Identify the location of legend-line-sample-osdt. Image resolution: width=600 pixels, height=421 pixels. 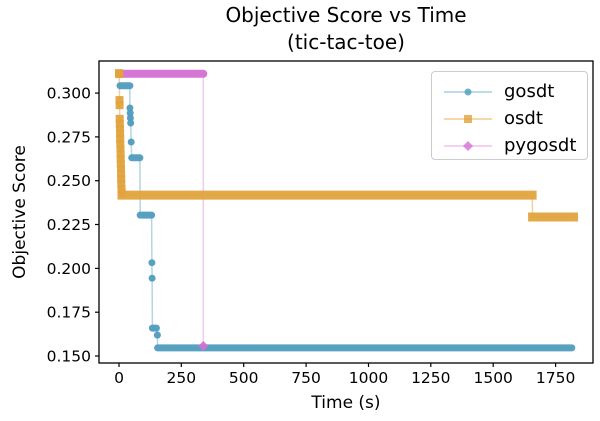
(468, 118).